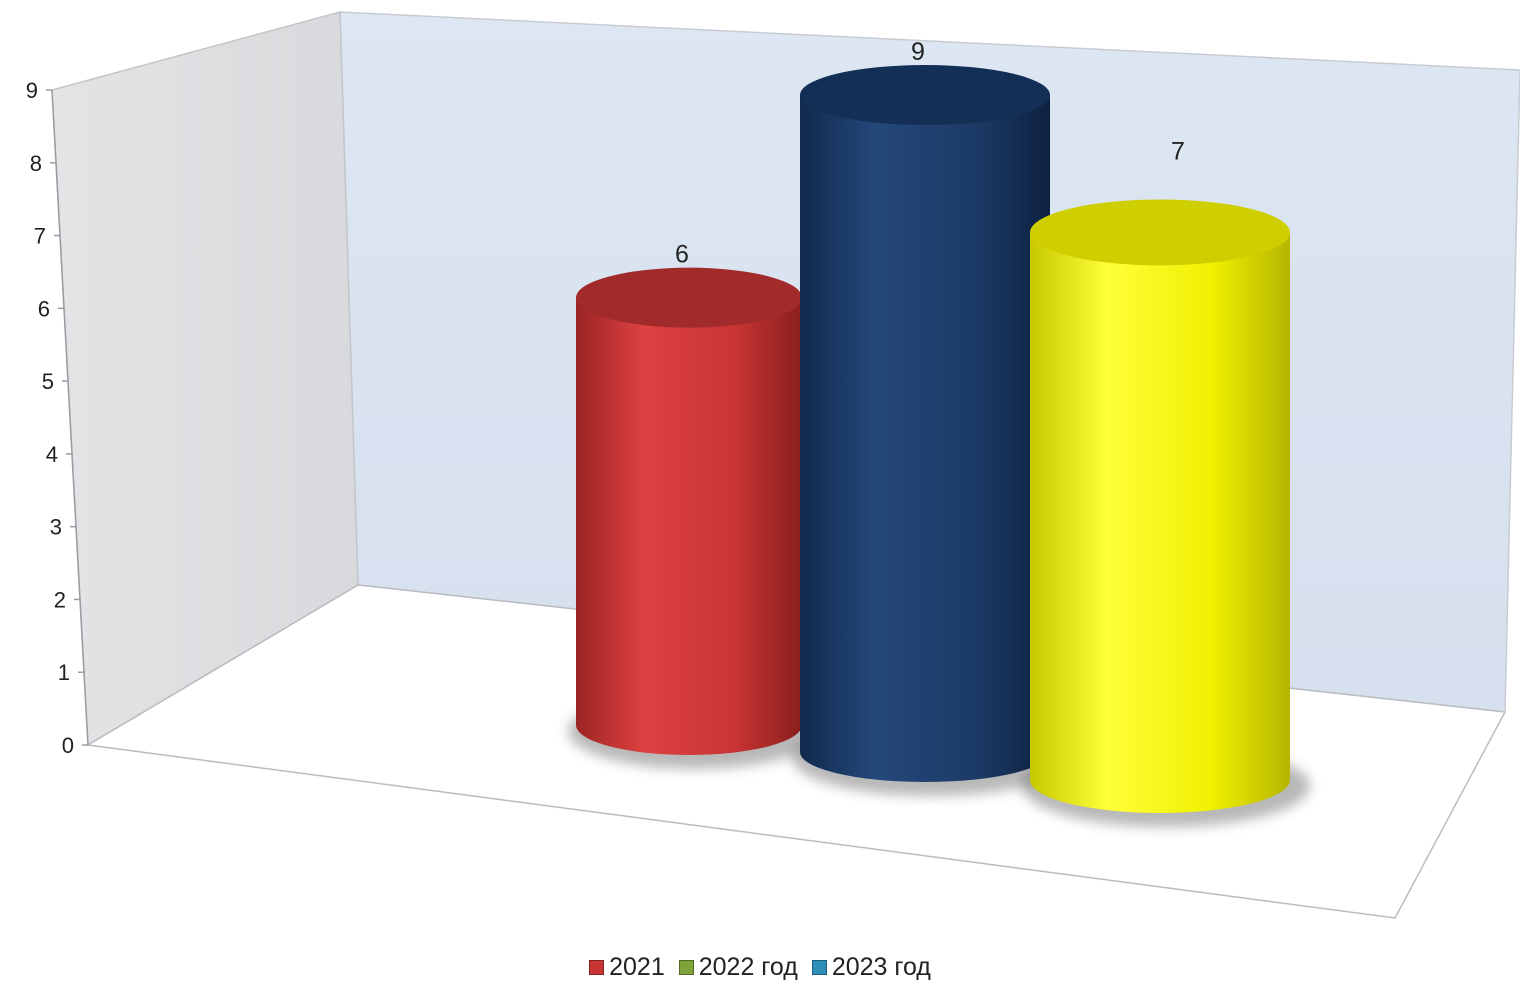 Image resolution: width=1520 pixels, height=986 pixels. What do you see at coordinates (918, 52) in the screenshot?
I see `data-label: 9` at bounding box center [918, 52].